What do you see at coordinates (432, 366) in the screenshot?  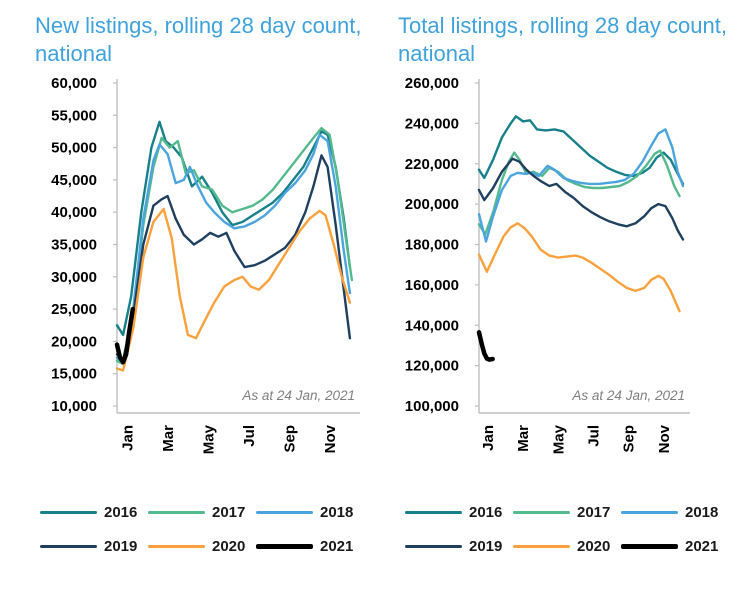 I see `y-tick-label: 120,000` at bounding box center [432, 366].